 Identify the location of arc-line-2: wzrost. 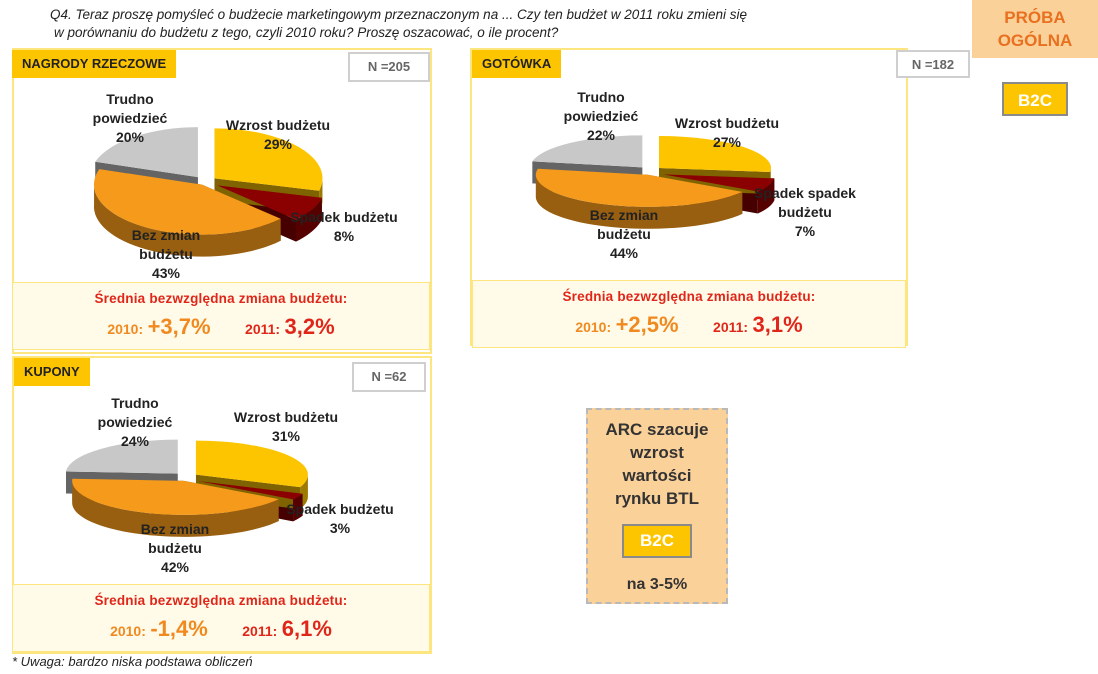
(657, 452).